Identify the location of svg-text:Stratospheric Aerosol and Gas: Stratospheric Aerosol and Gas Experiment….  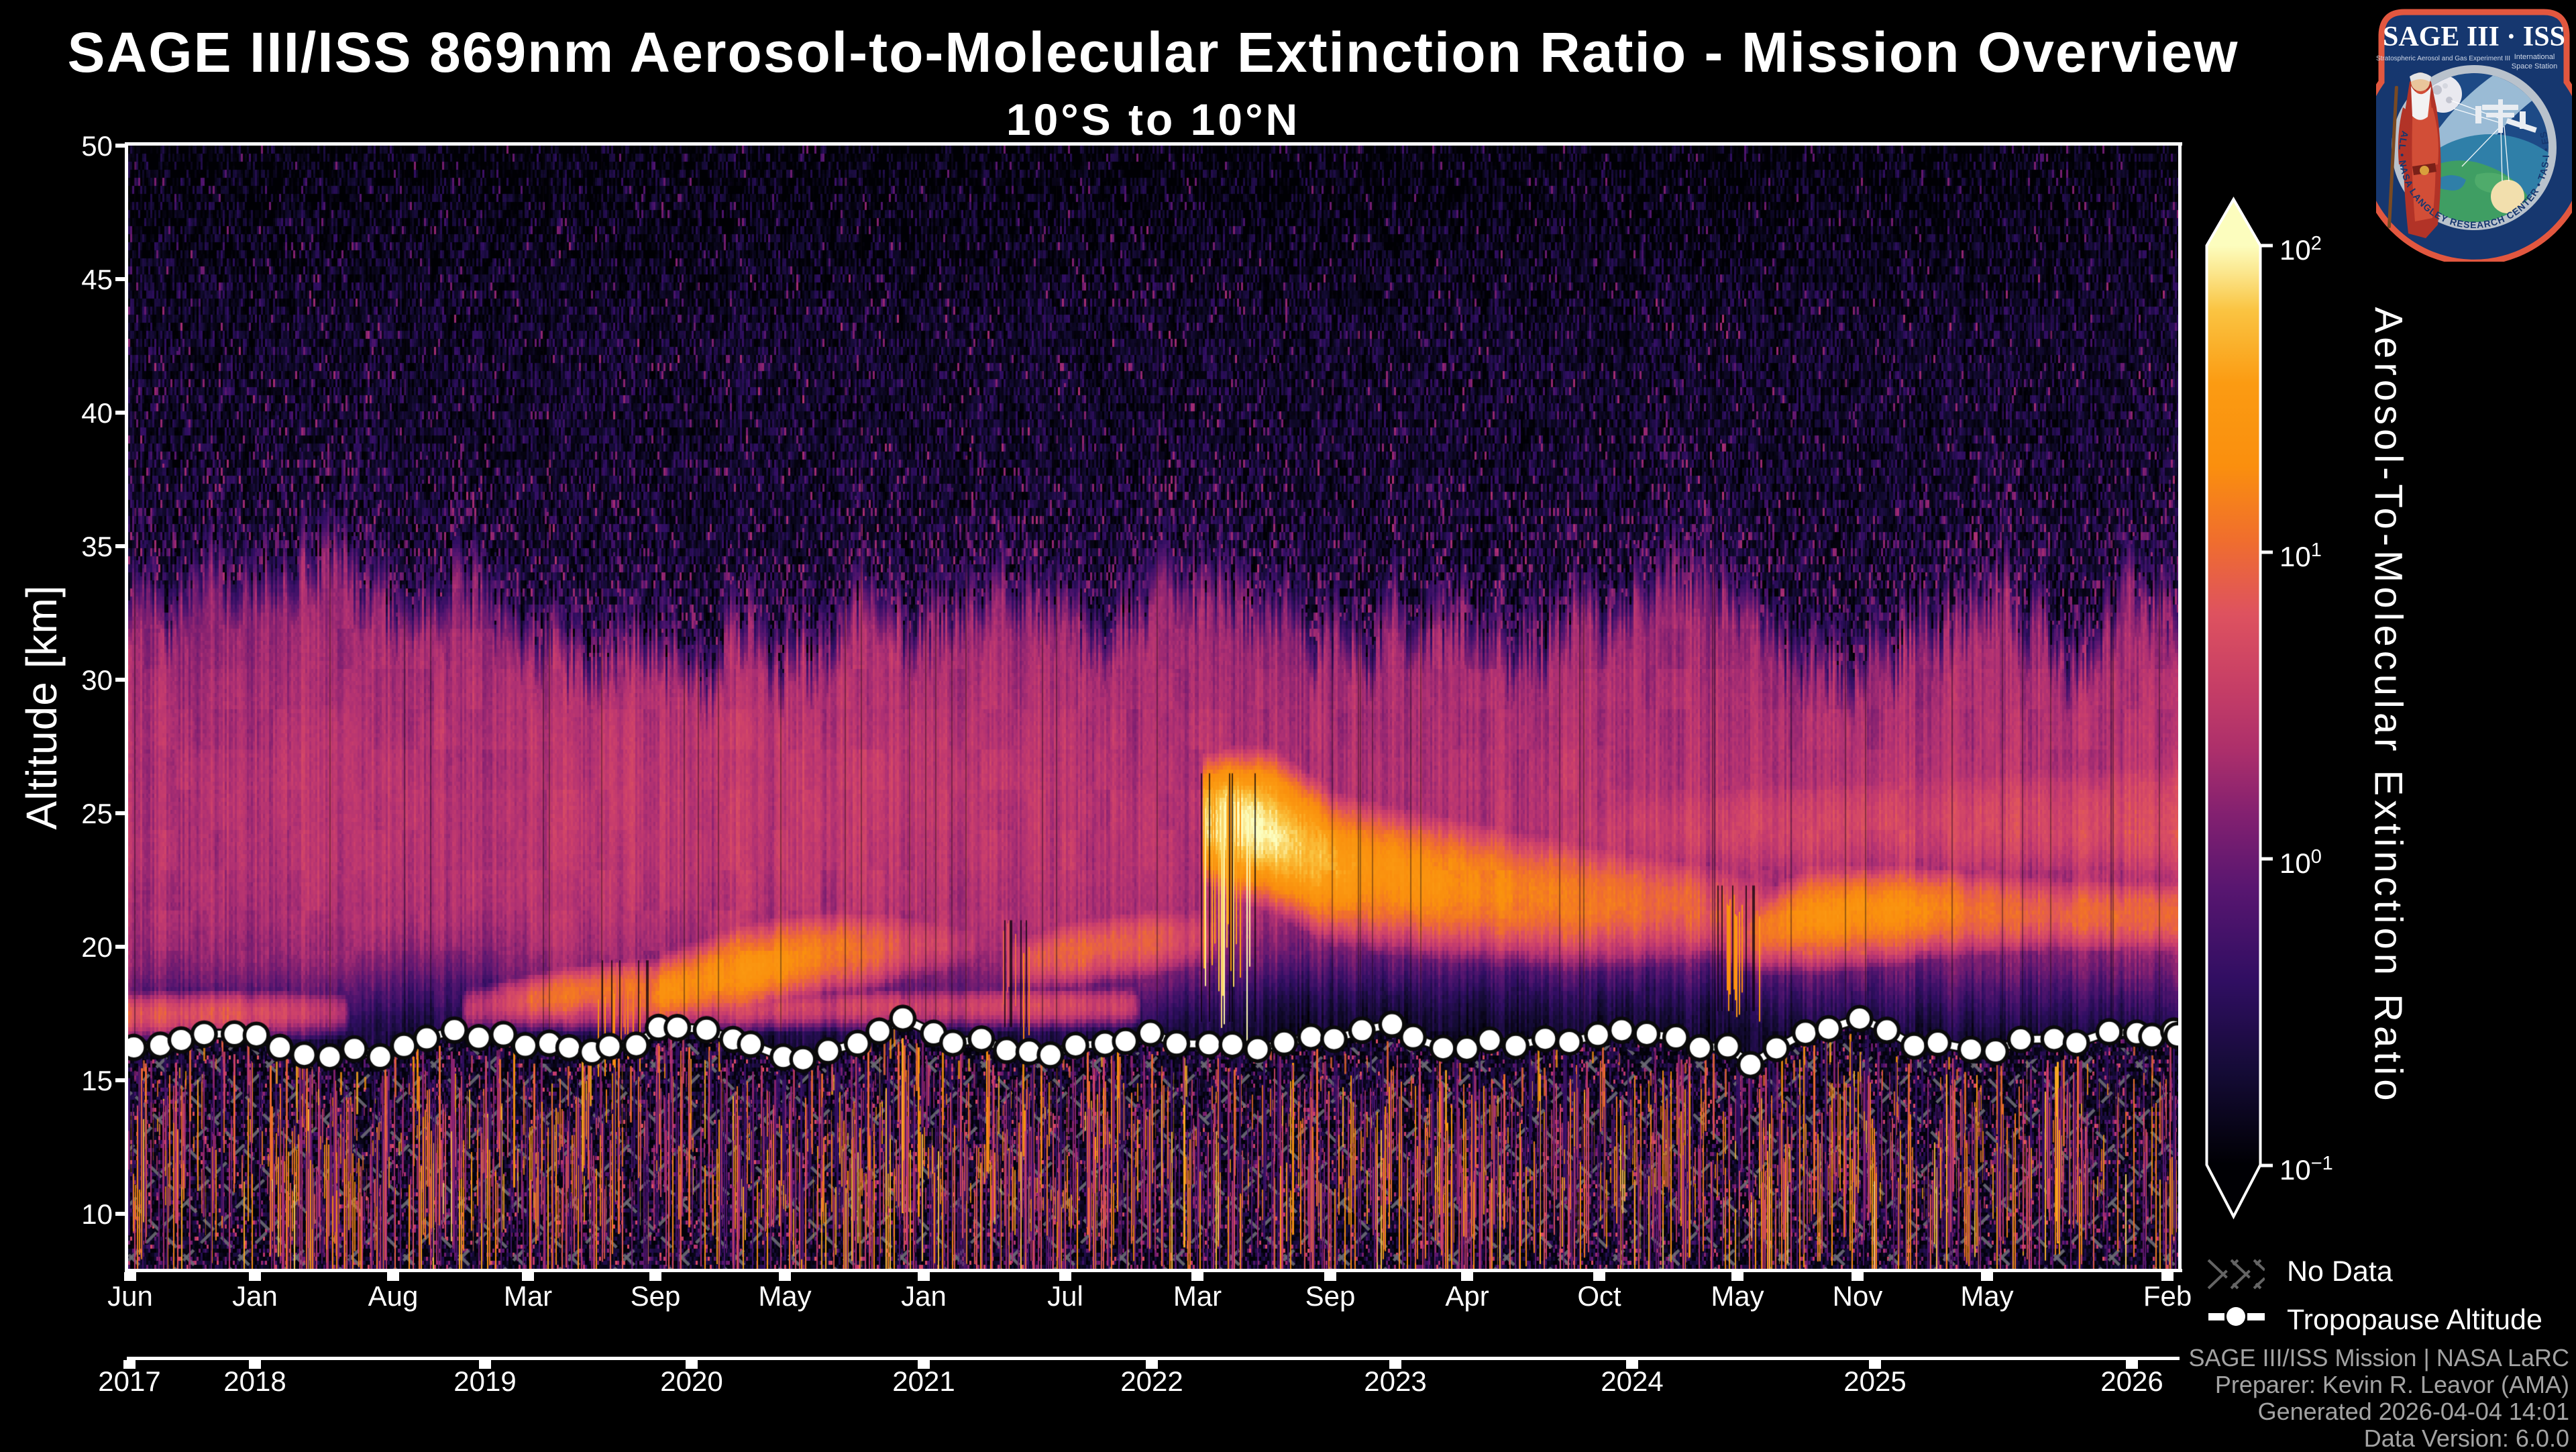
(2443, 59).